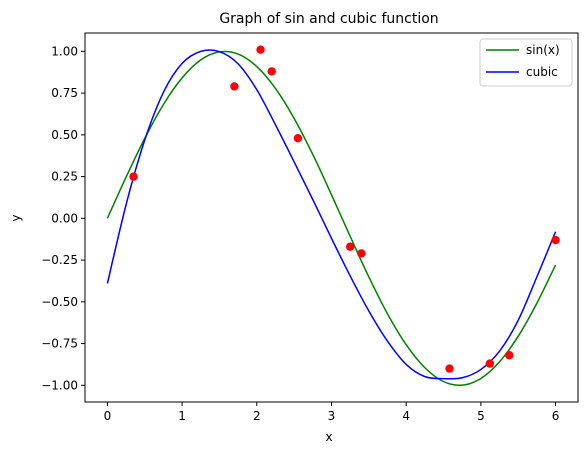 The height and width of the screenshot is (455, 587). What do you see at coordinates (257, 416) in the screenshot?
I see `x-tick-label: 2` at bounding box center [257, 416].